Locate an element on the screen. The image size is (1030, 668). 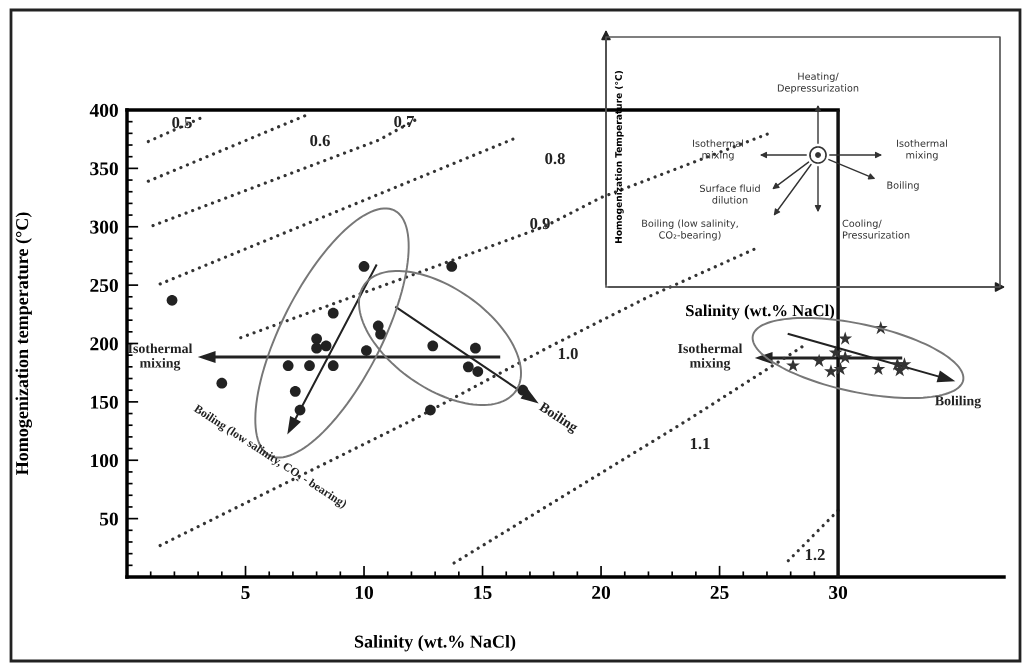
annotation: 1.0 is located at coordinates (568, 353).